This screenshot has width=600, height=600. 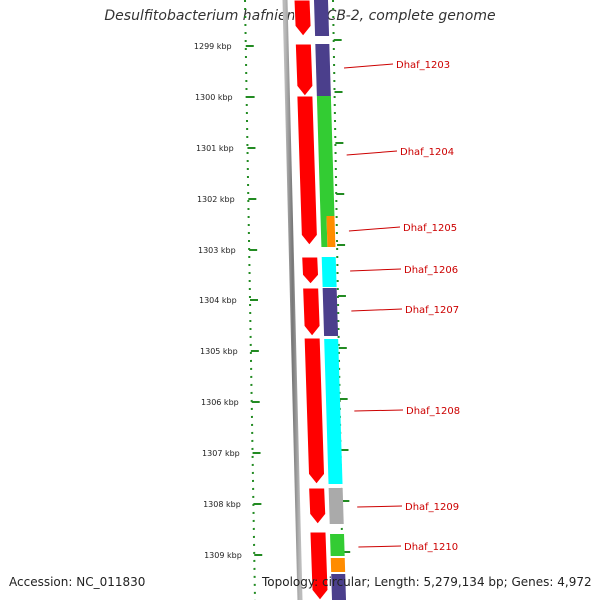 What do you see at coordinates (214, 97) in the screenshot?
I see `ruler-label: 1300 kbp` at bounding box center [214, 97].